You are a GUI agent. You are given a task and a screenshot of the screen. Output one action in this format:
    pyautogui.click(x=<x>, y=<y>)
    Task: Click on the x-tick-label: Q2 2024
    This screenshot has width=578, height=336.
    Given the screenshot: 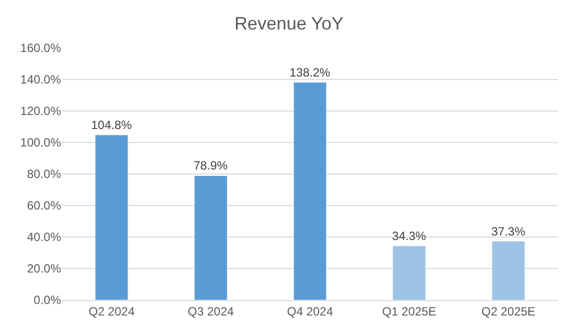 What is the action you would take?
    pyautogui.click(x=111, y=311)
    